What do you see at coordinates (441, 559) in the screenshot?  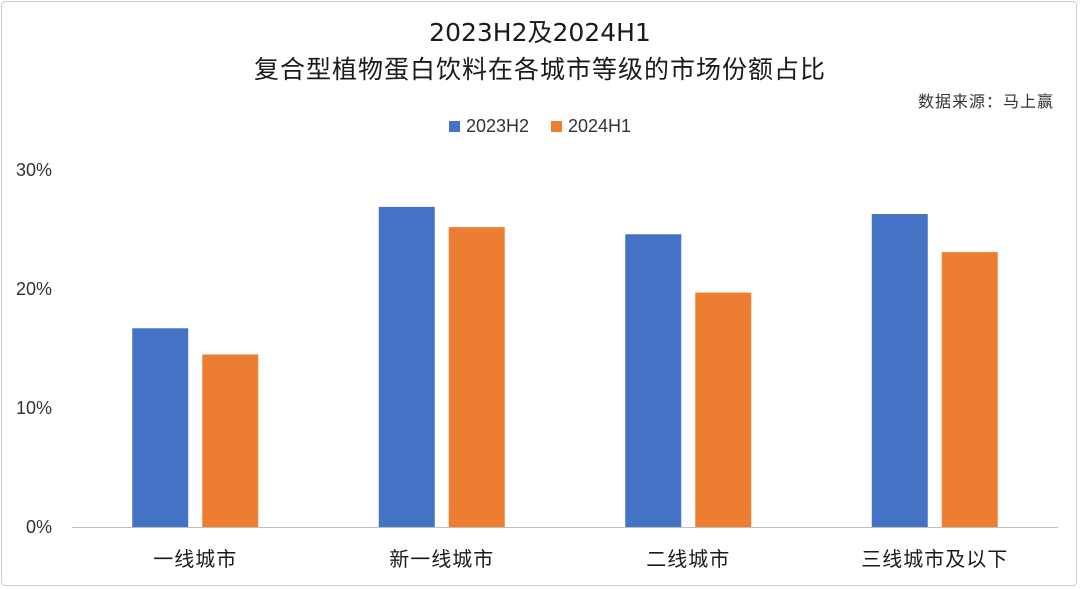 I see `x-tick-label: 新一线城市` at bounding box center [441, 559].